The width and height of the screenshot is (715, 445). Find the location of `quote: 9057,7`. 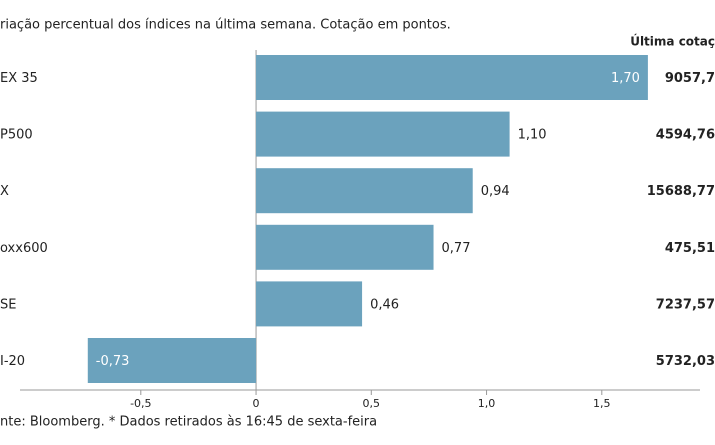

quote: 9057,7 is located at coordinates (690, 78).